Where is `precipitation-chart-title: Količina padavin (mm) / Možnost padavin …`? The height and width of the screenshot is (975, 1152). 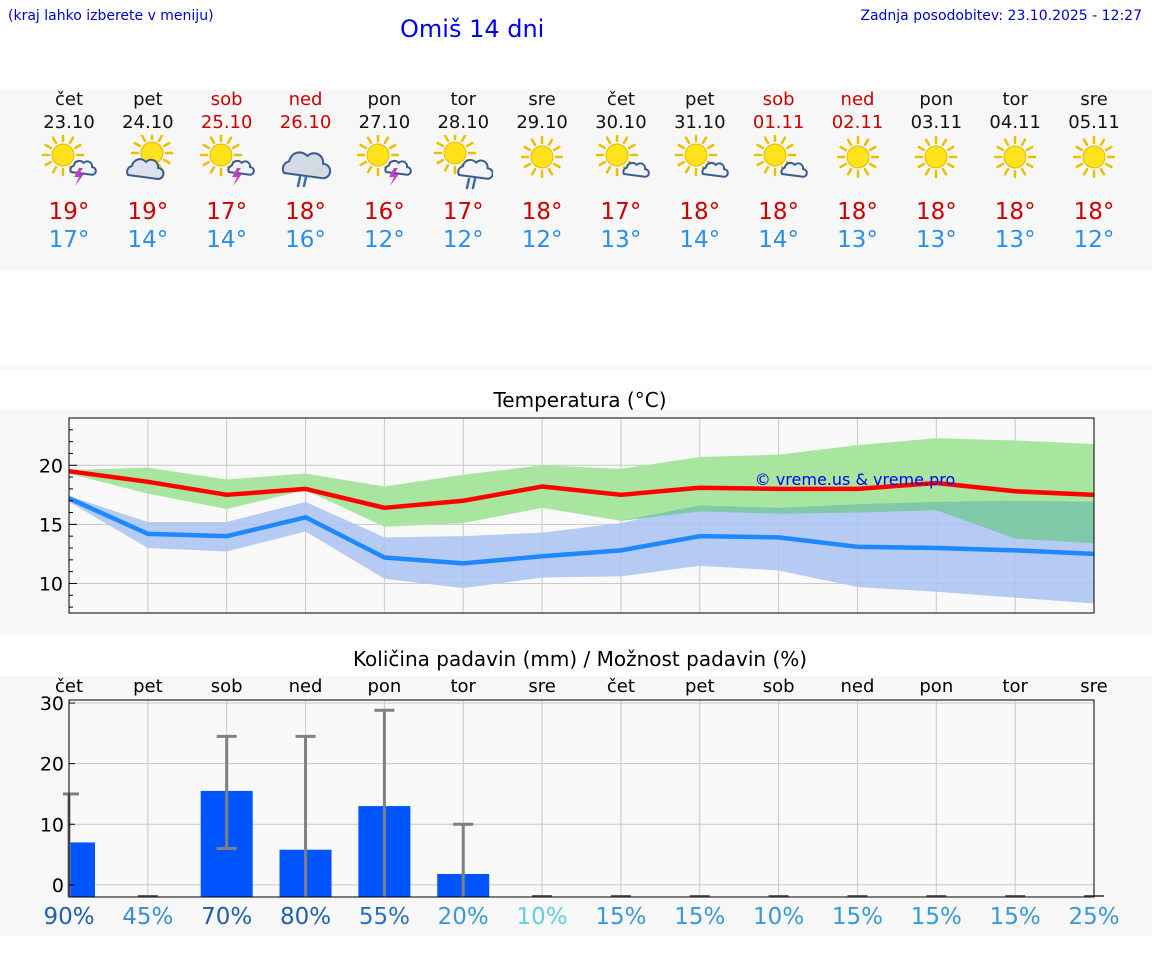 precipitation-chart-title: Količina padavin (mm) / Možnost padavin … is located at coordinates (580, 659).